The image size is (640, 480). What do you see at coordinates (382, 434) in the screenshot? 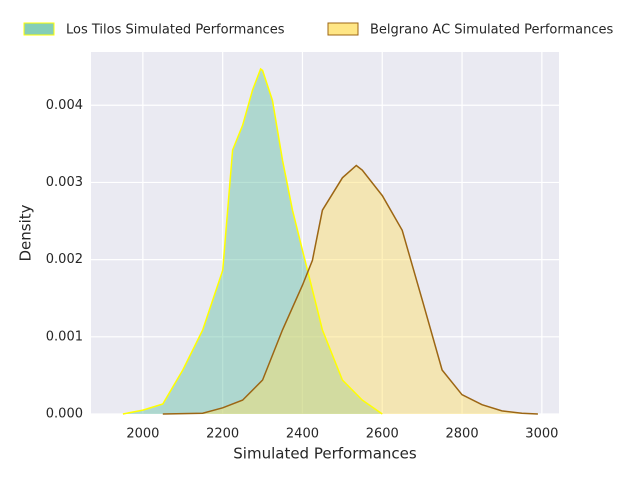
I see `x-tick-label: 2600` at bounding box center [382, 434].